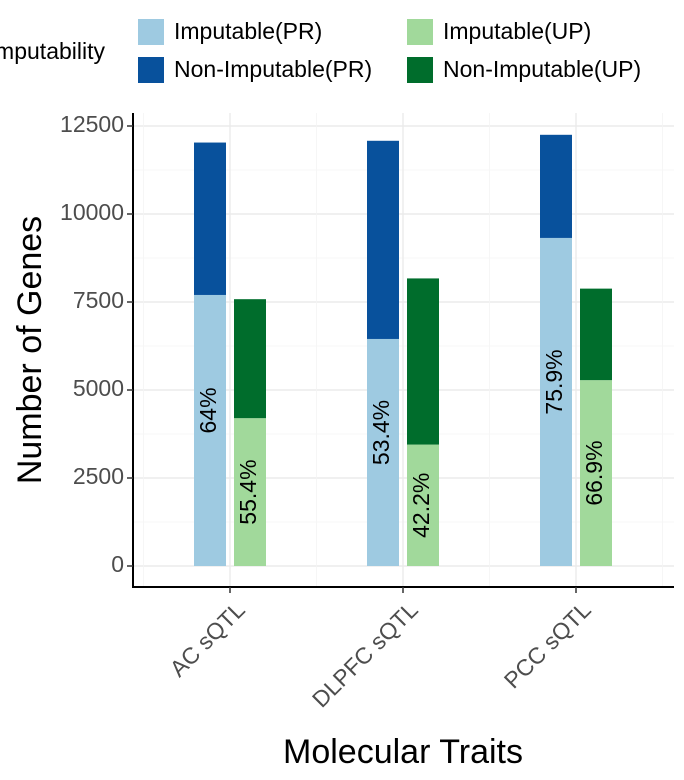  What do you see at coordinates (98, 476) in the screenshot?
I see `y-tick-label: 2500` at bounding box center [98, 476].